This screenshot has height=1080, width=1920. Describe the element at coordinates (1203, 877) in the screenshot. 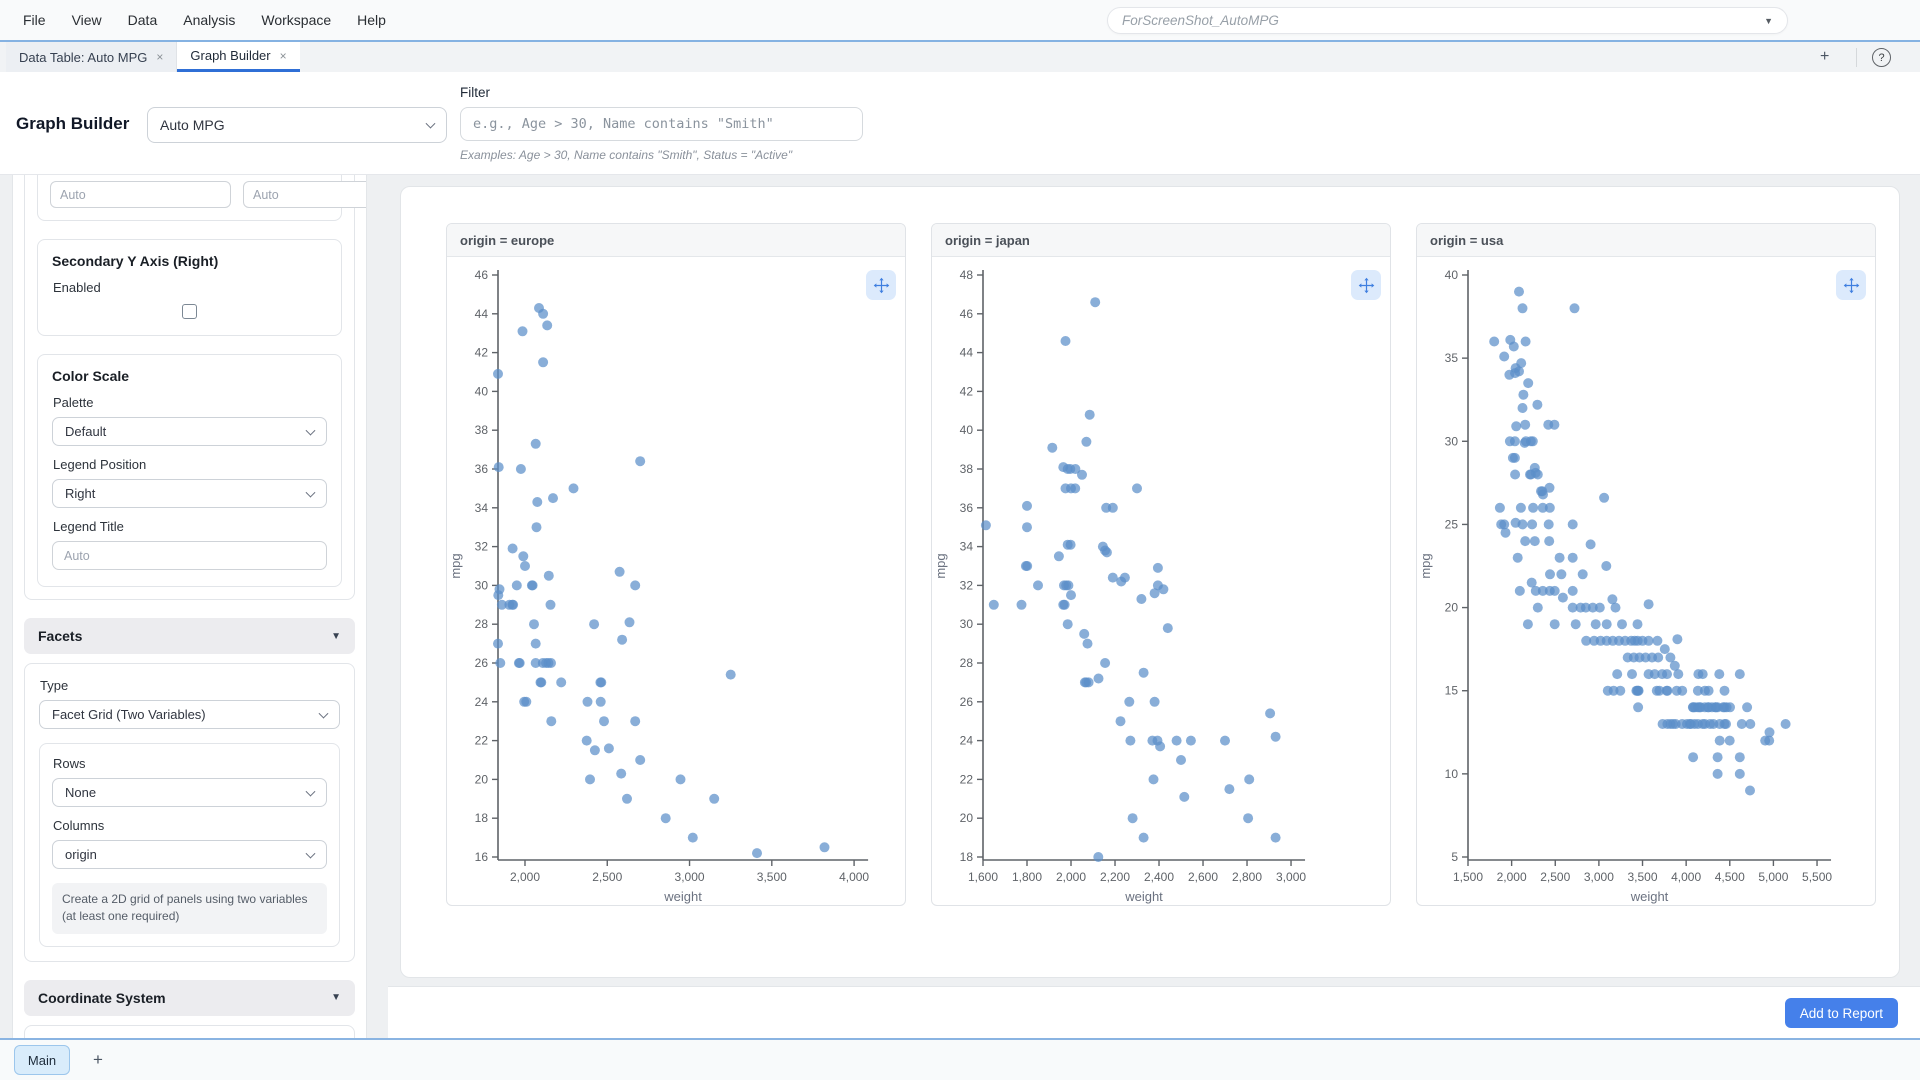

I see `svg-text: 2,600` at that location.